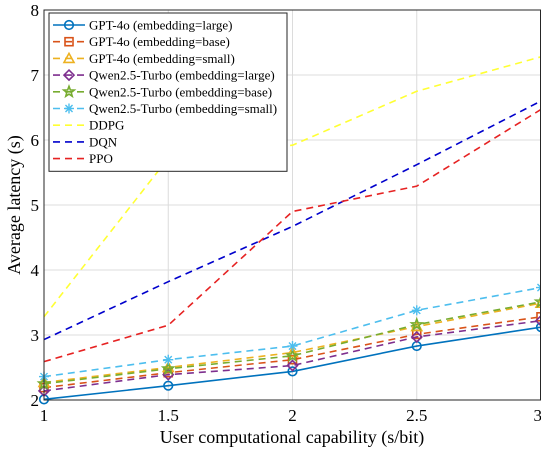 The image size is (541, 453). Describe the element at coordinates (162, 58) in the screenshot. I see `legend-label: GPT-4o (embedding=small)` at that location.